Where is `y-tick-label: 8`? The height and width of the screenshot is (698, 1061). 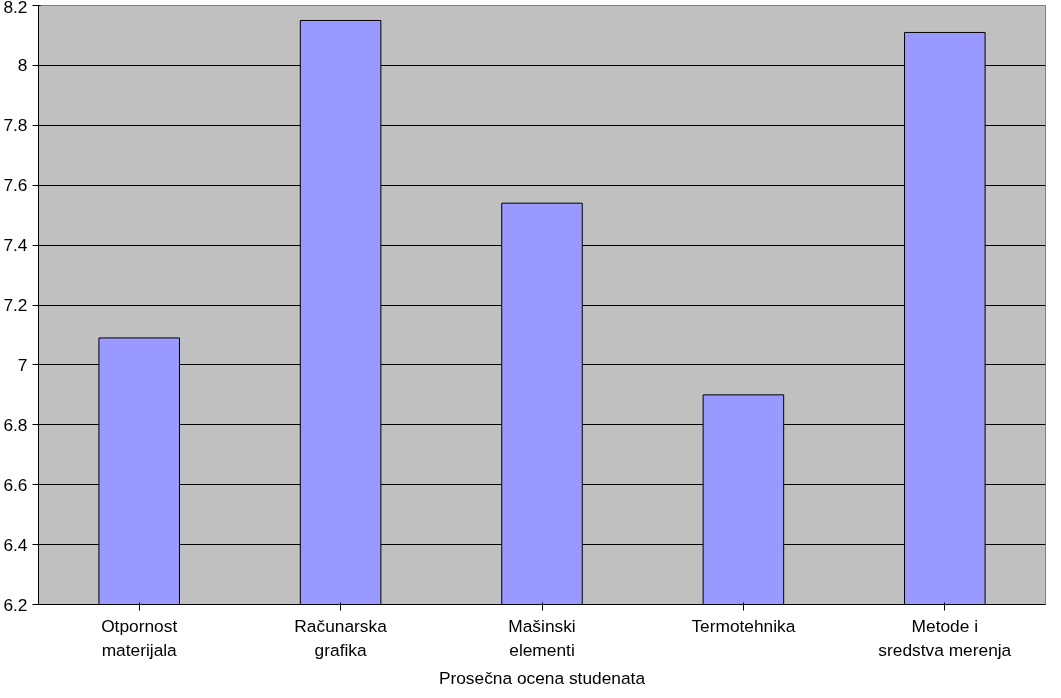
y-tick-label: 8 is located at coordinates (22, 65).